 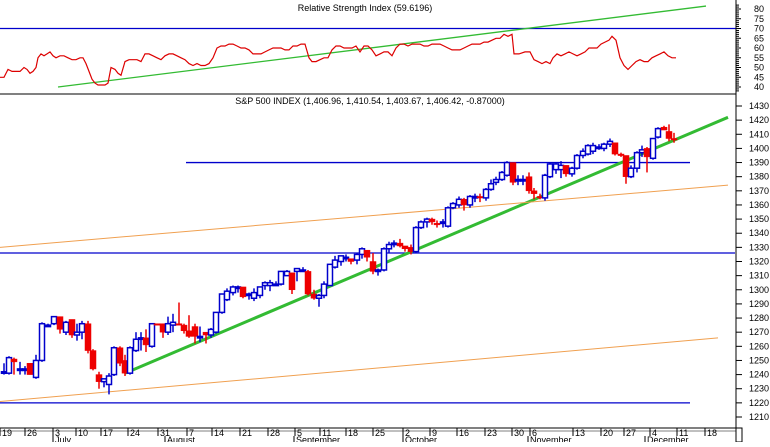 I want to click on date-tick-label: 2, so click(x=407, y=433).